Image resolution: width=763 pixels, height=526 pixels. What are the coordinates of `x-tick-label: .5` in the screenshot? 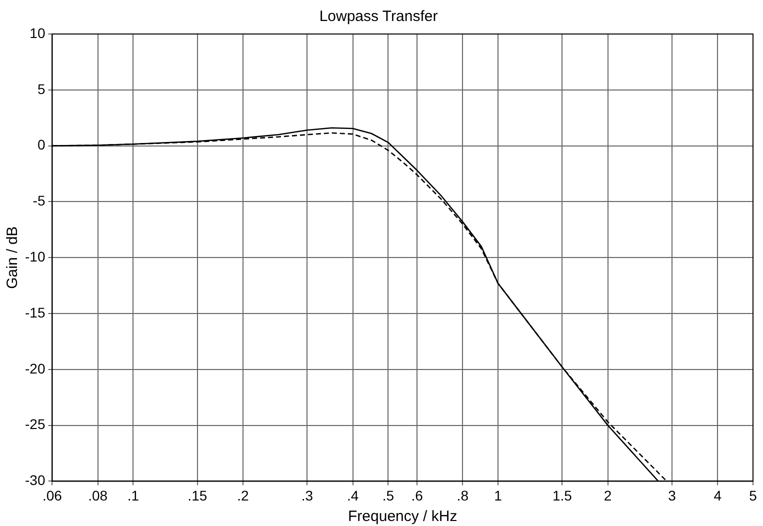 It's located at (388, 495).